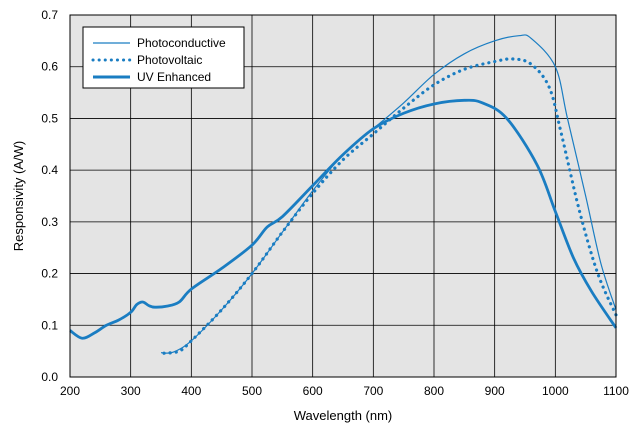  I want to click on y-tick-label: 0.3, so click(49, 222).